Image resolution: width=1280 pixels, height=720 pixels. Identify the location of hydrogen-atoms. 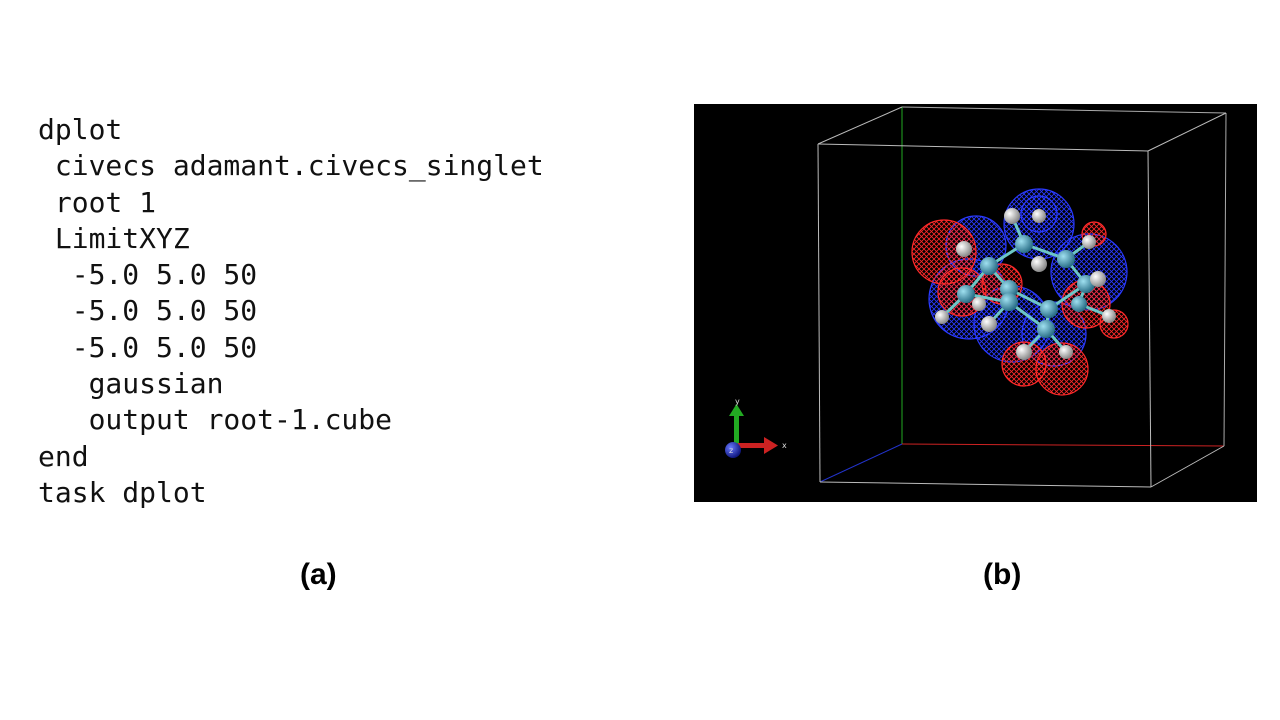
(1025, 284).